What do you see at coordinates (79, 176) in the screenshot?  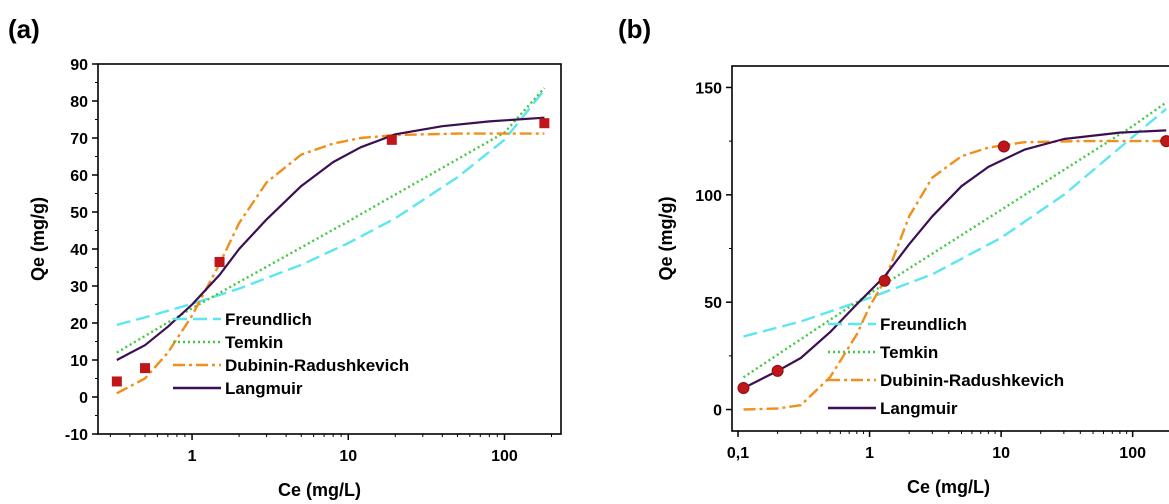 I see `y-tick-label-a: 60` at bounding box center [79, 176].